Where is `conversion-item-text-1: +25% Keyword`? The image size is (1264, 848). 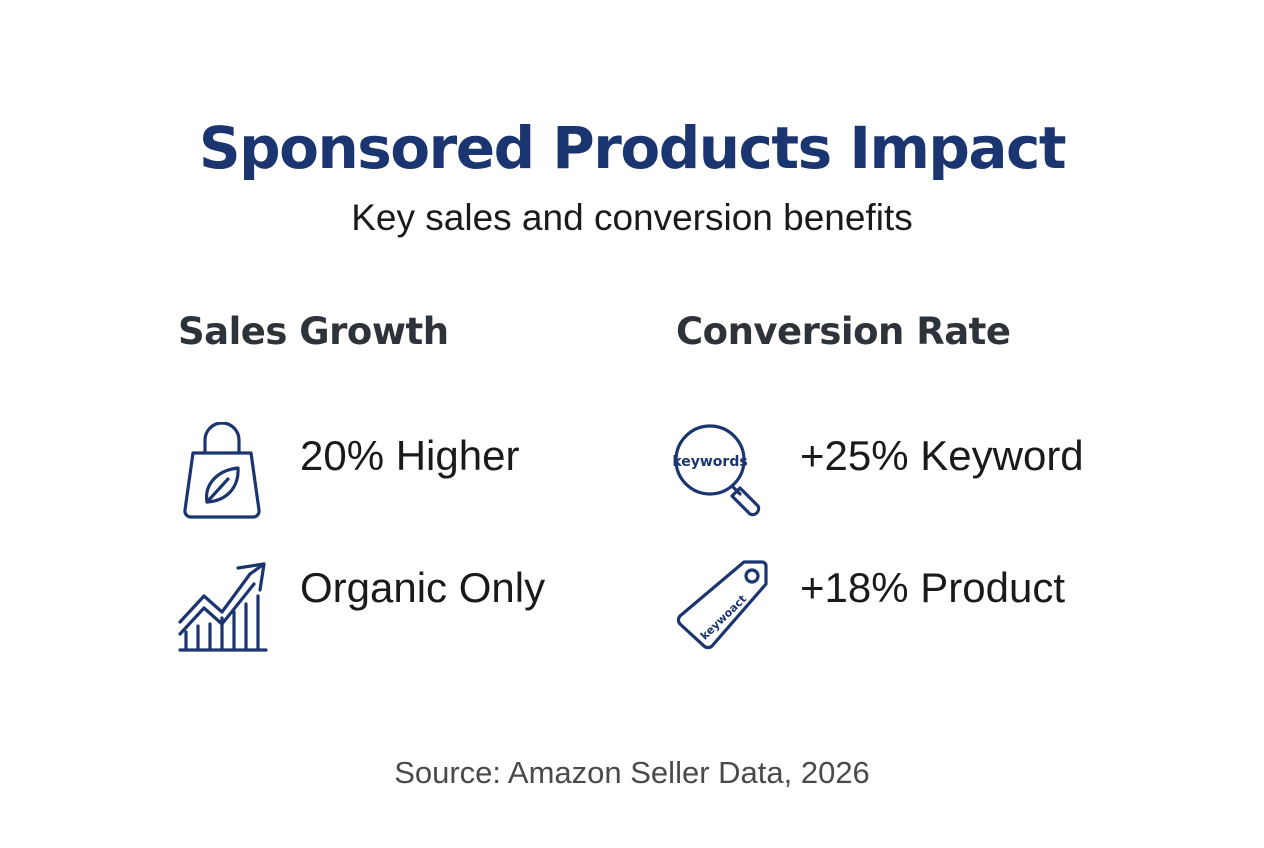
conversion-item-text-1: +25% Keyword is located at coordinates (942, 455).